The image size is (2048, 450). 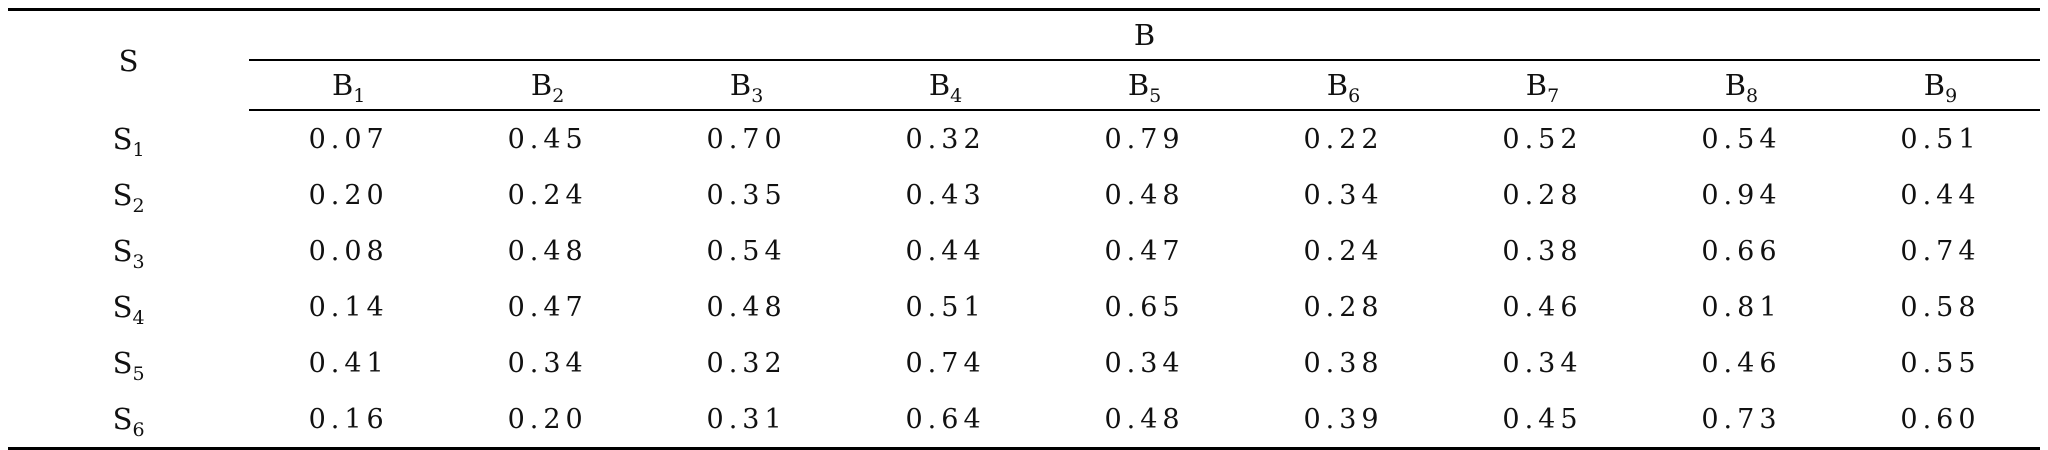 I want to click on group-header-label: B, so click(x=1144, y=35).